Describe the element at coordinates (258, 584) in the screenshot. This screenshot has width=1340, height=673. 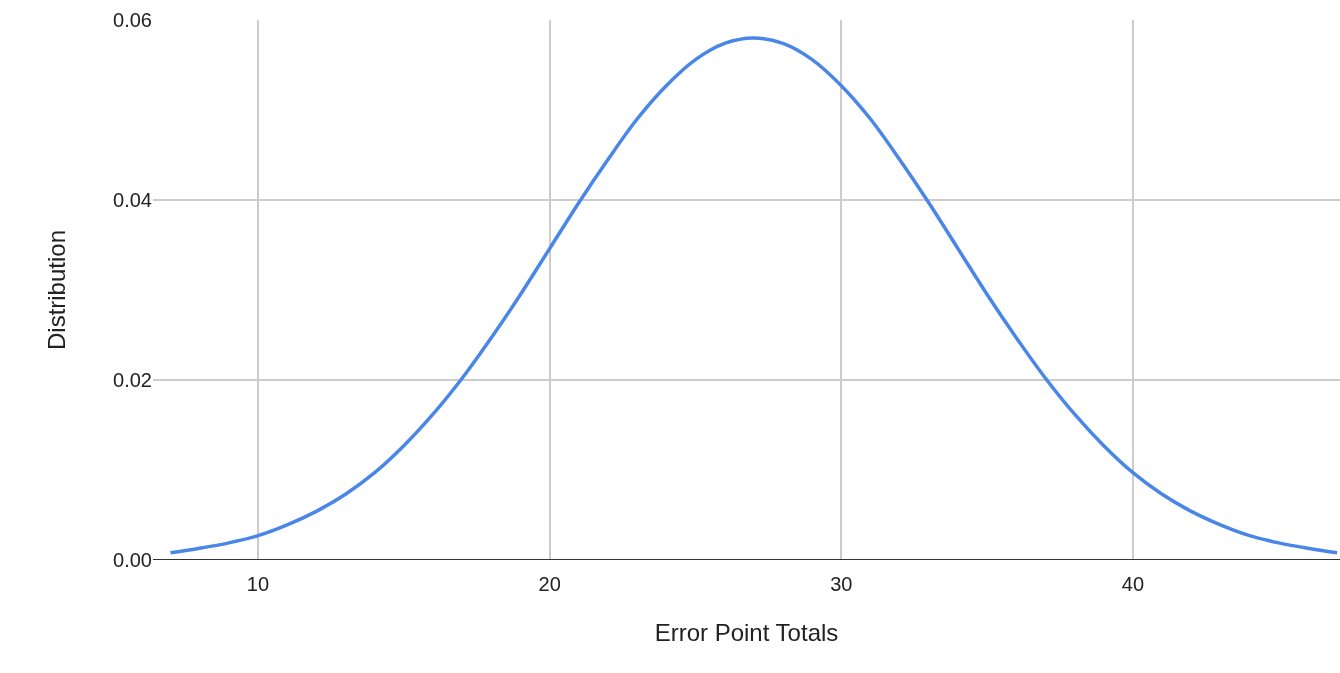
I see `x-tick-label: 10` at that location.